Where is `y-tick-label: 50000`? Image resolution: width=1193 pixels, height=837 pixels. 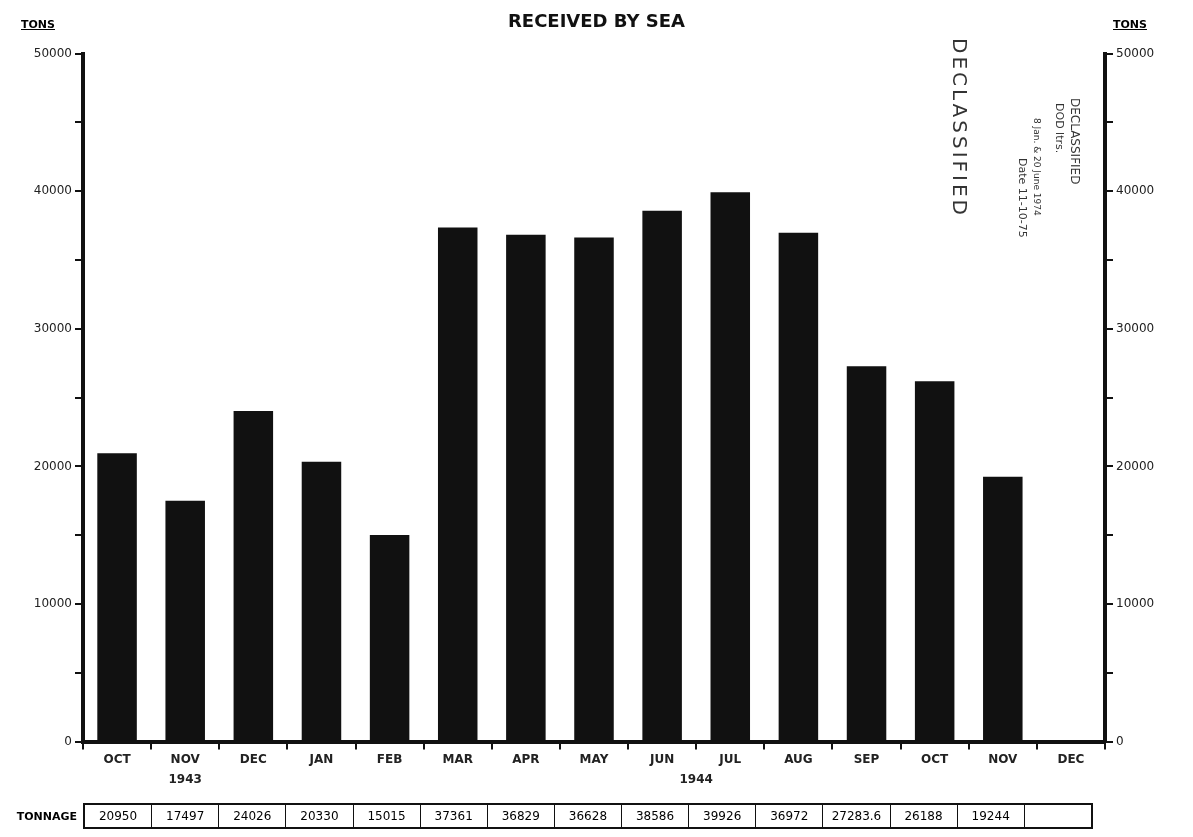
y-tick-label: 50000 is located at coordinates (52, 52).